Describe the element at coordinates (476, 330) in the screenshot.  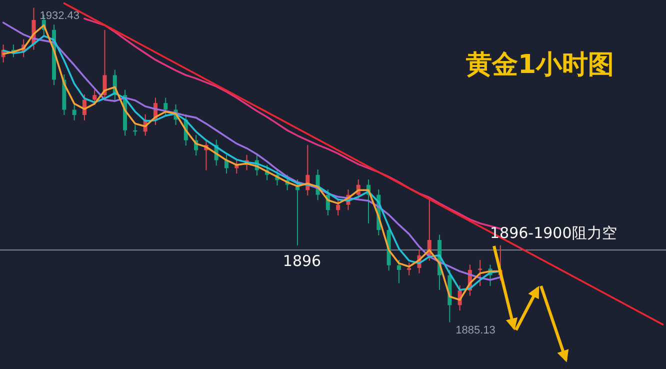
I see `annotation: 1885.13` at that location.